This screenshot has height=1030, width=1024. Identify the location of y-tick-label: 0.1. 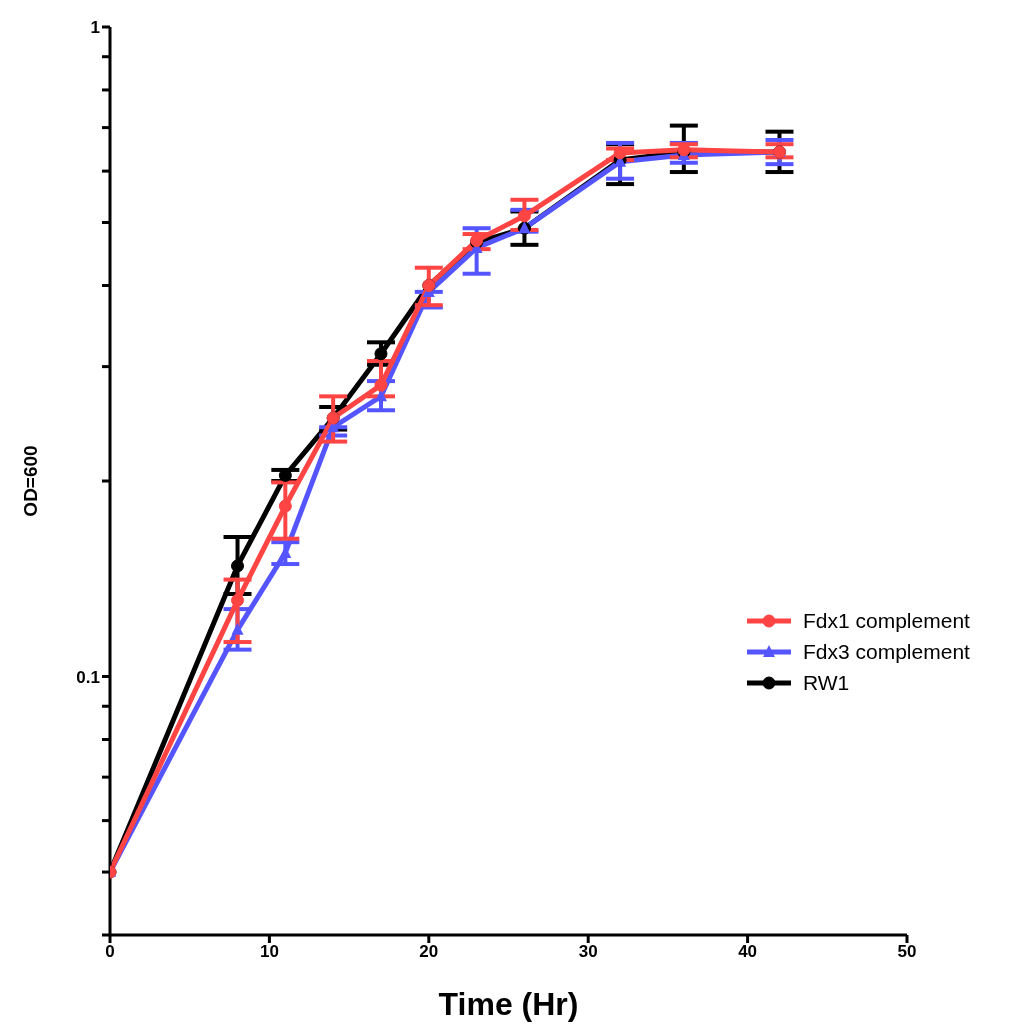
(88, 677).